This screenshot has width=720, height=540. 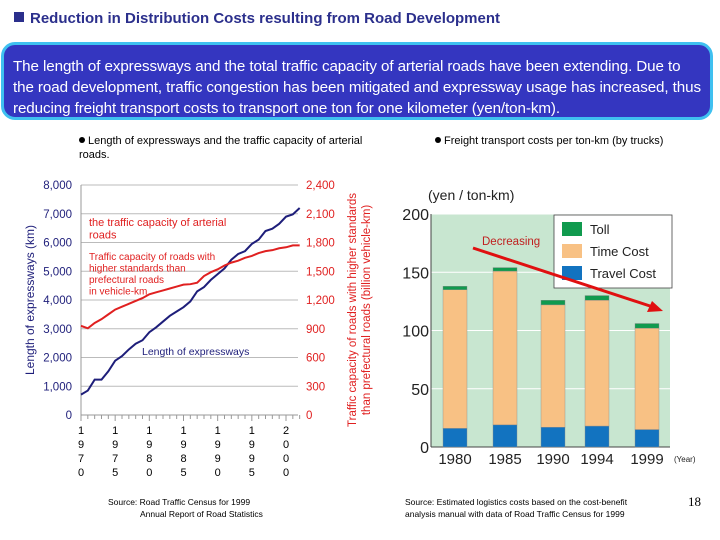 I want to click on left-source-line: Annual Report of Road Statistics, so click(x=201, y=514).